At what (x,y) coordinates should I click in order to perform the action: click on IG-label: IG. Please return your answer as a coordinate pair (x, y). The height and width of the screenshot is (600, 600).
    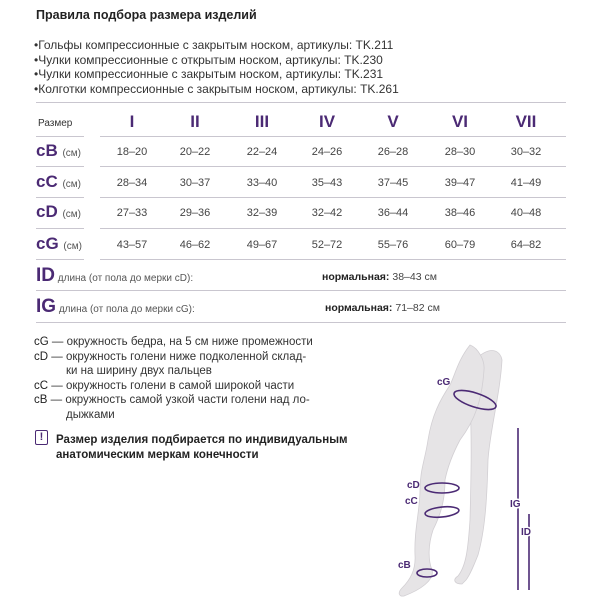
    Looking at the image, I should click on (515, 504).